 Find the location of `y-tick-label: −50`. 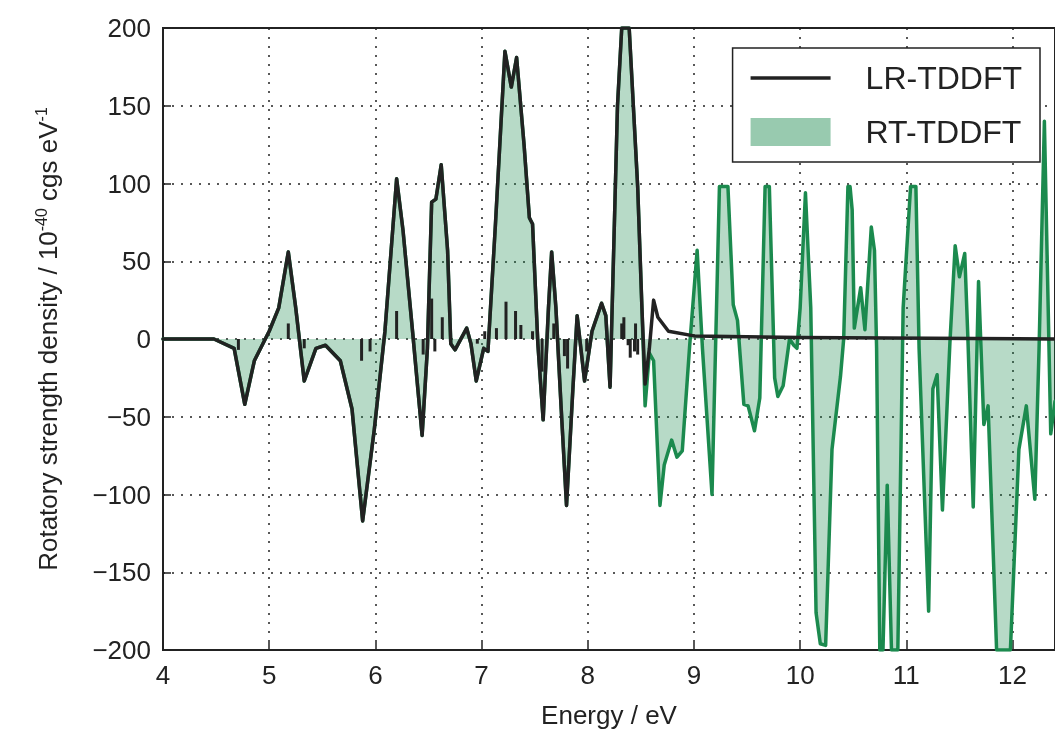

y-tick-label: −50 is located at coordinates (128, 416).